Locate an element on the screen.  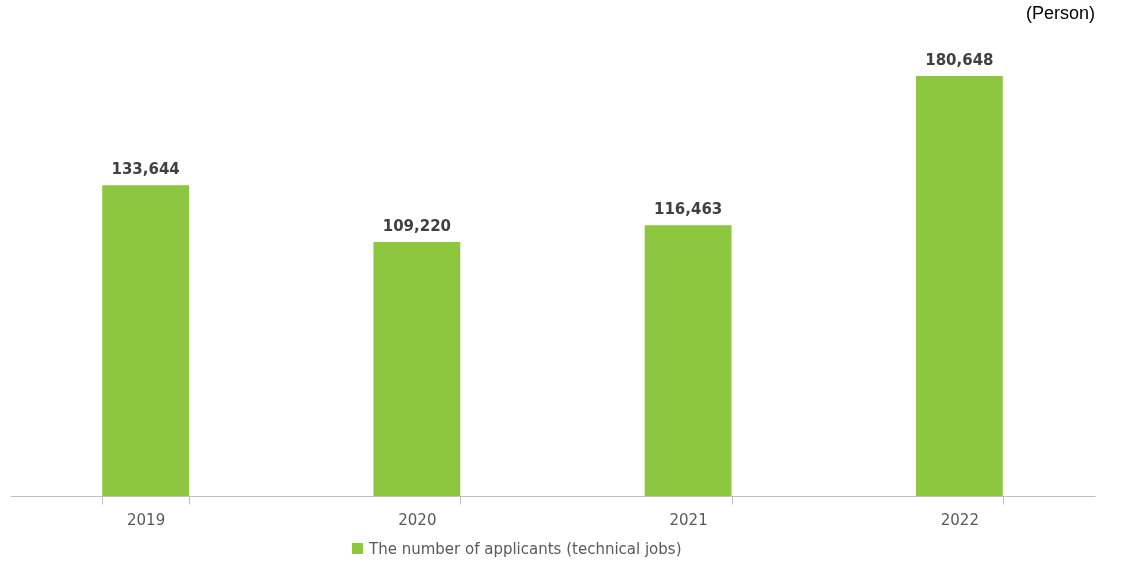
data-label: 116,463 is located at coordinates (688, 209).